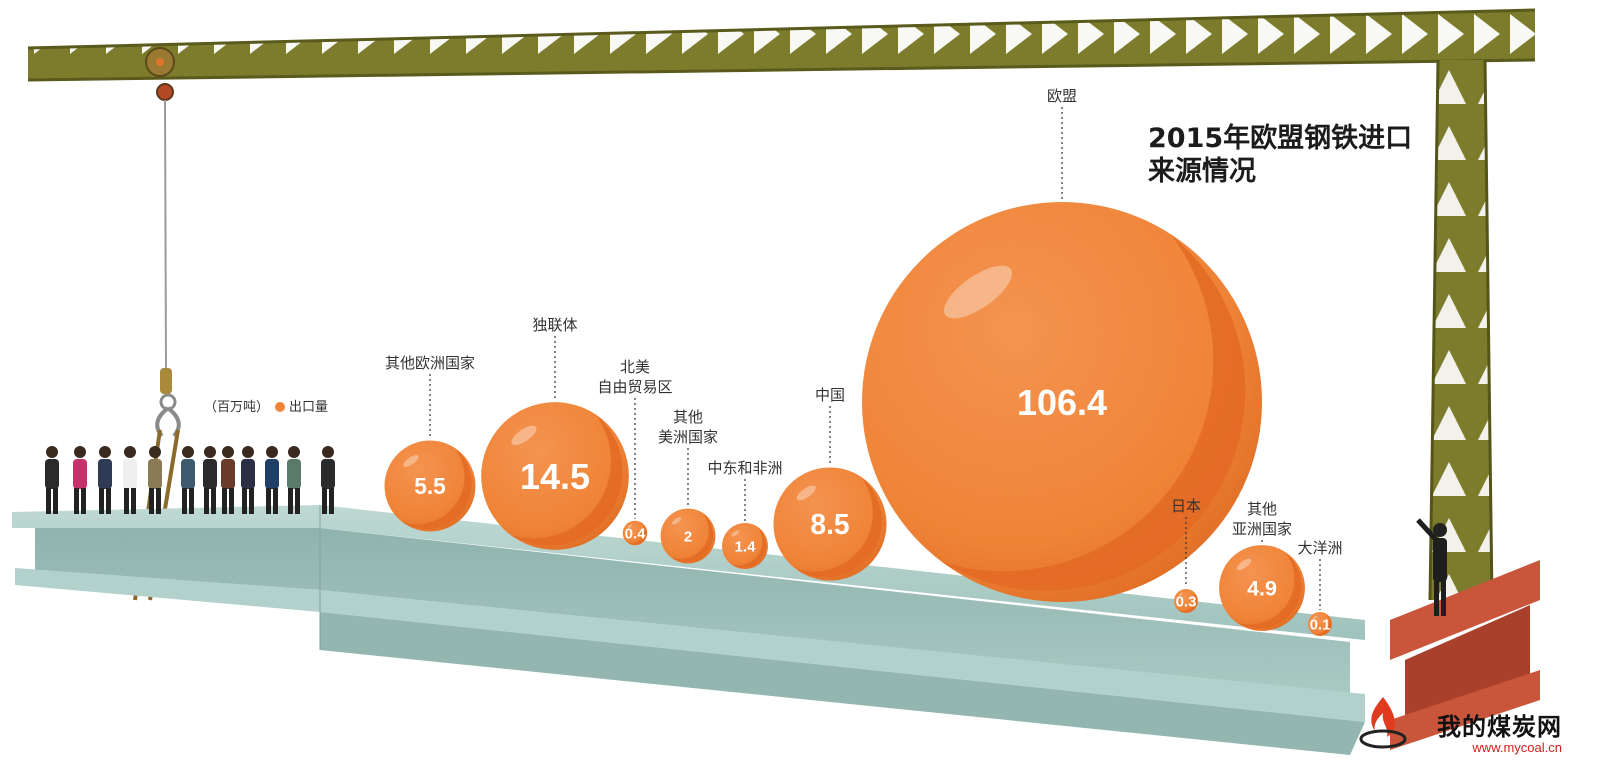 The width and height of the screenshot is (1600, 777). What do you see at coordinates (1202, 171) in the screenshot?
I see `chart-title-line2: 来源情况` at bounding box center [1202, 171].